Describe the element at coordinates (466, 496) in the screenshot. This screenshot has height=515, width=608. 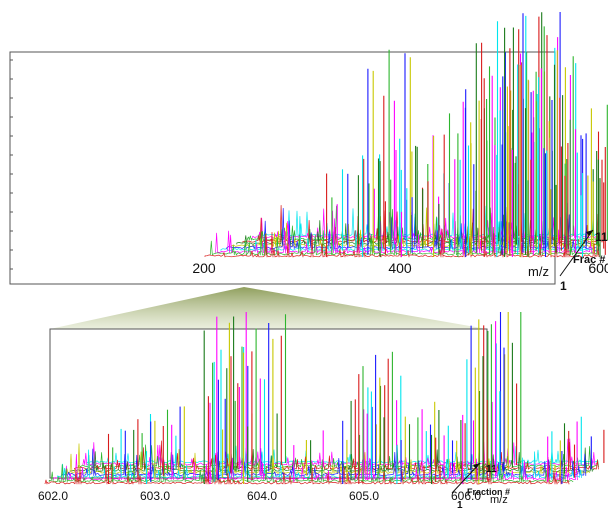
I see `x-tick-label: 606.0` at that location.